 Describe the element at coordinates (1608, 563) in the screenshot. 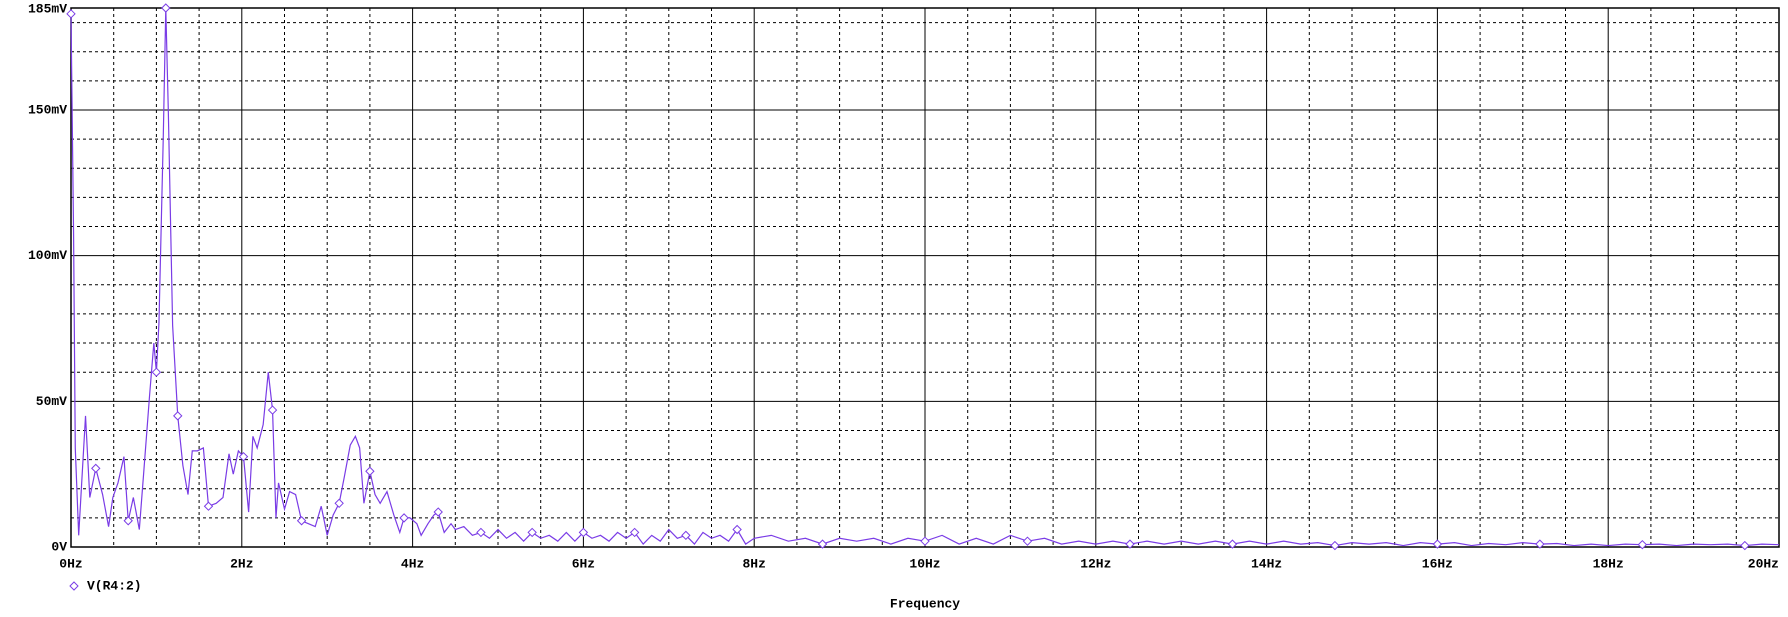

I see `x-tick-label: 18Hz` at that location.